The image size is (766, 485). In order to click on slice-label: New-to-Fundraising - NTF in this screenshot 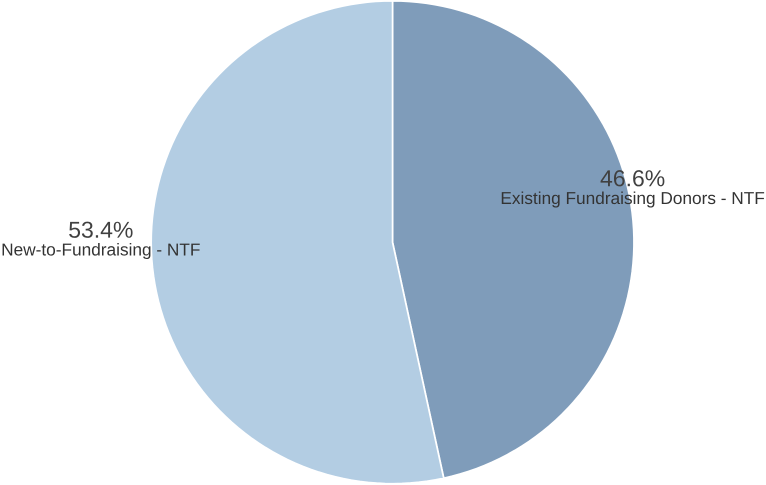, I will do `click(101, 251)`.